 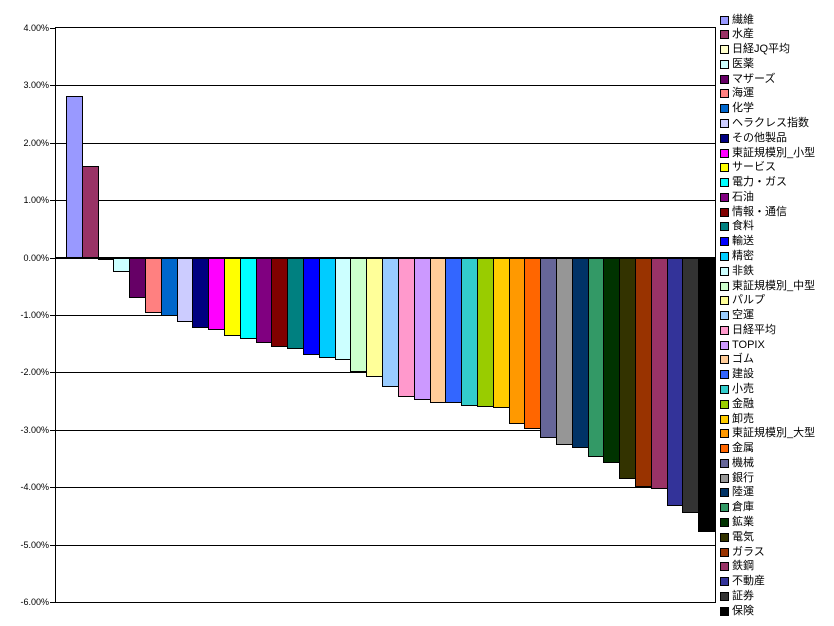 I want to click on y-tick-label: 0.00%, so click(x=36, y=257).